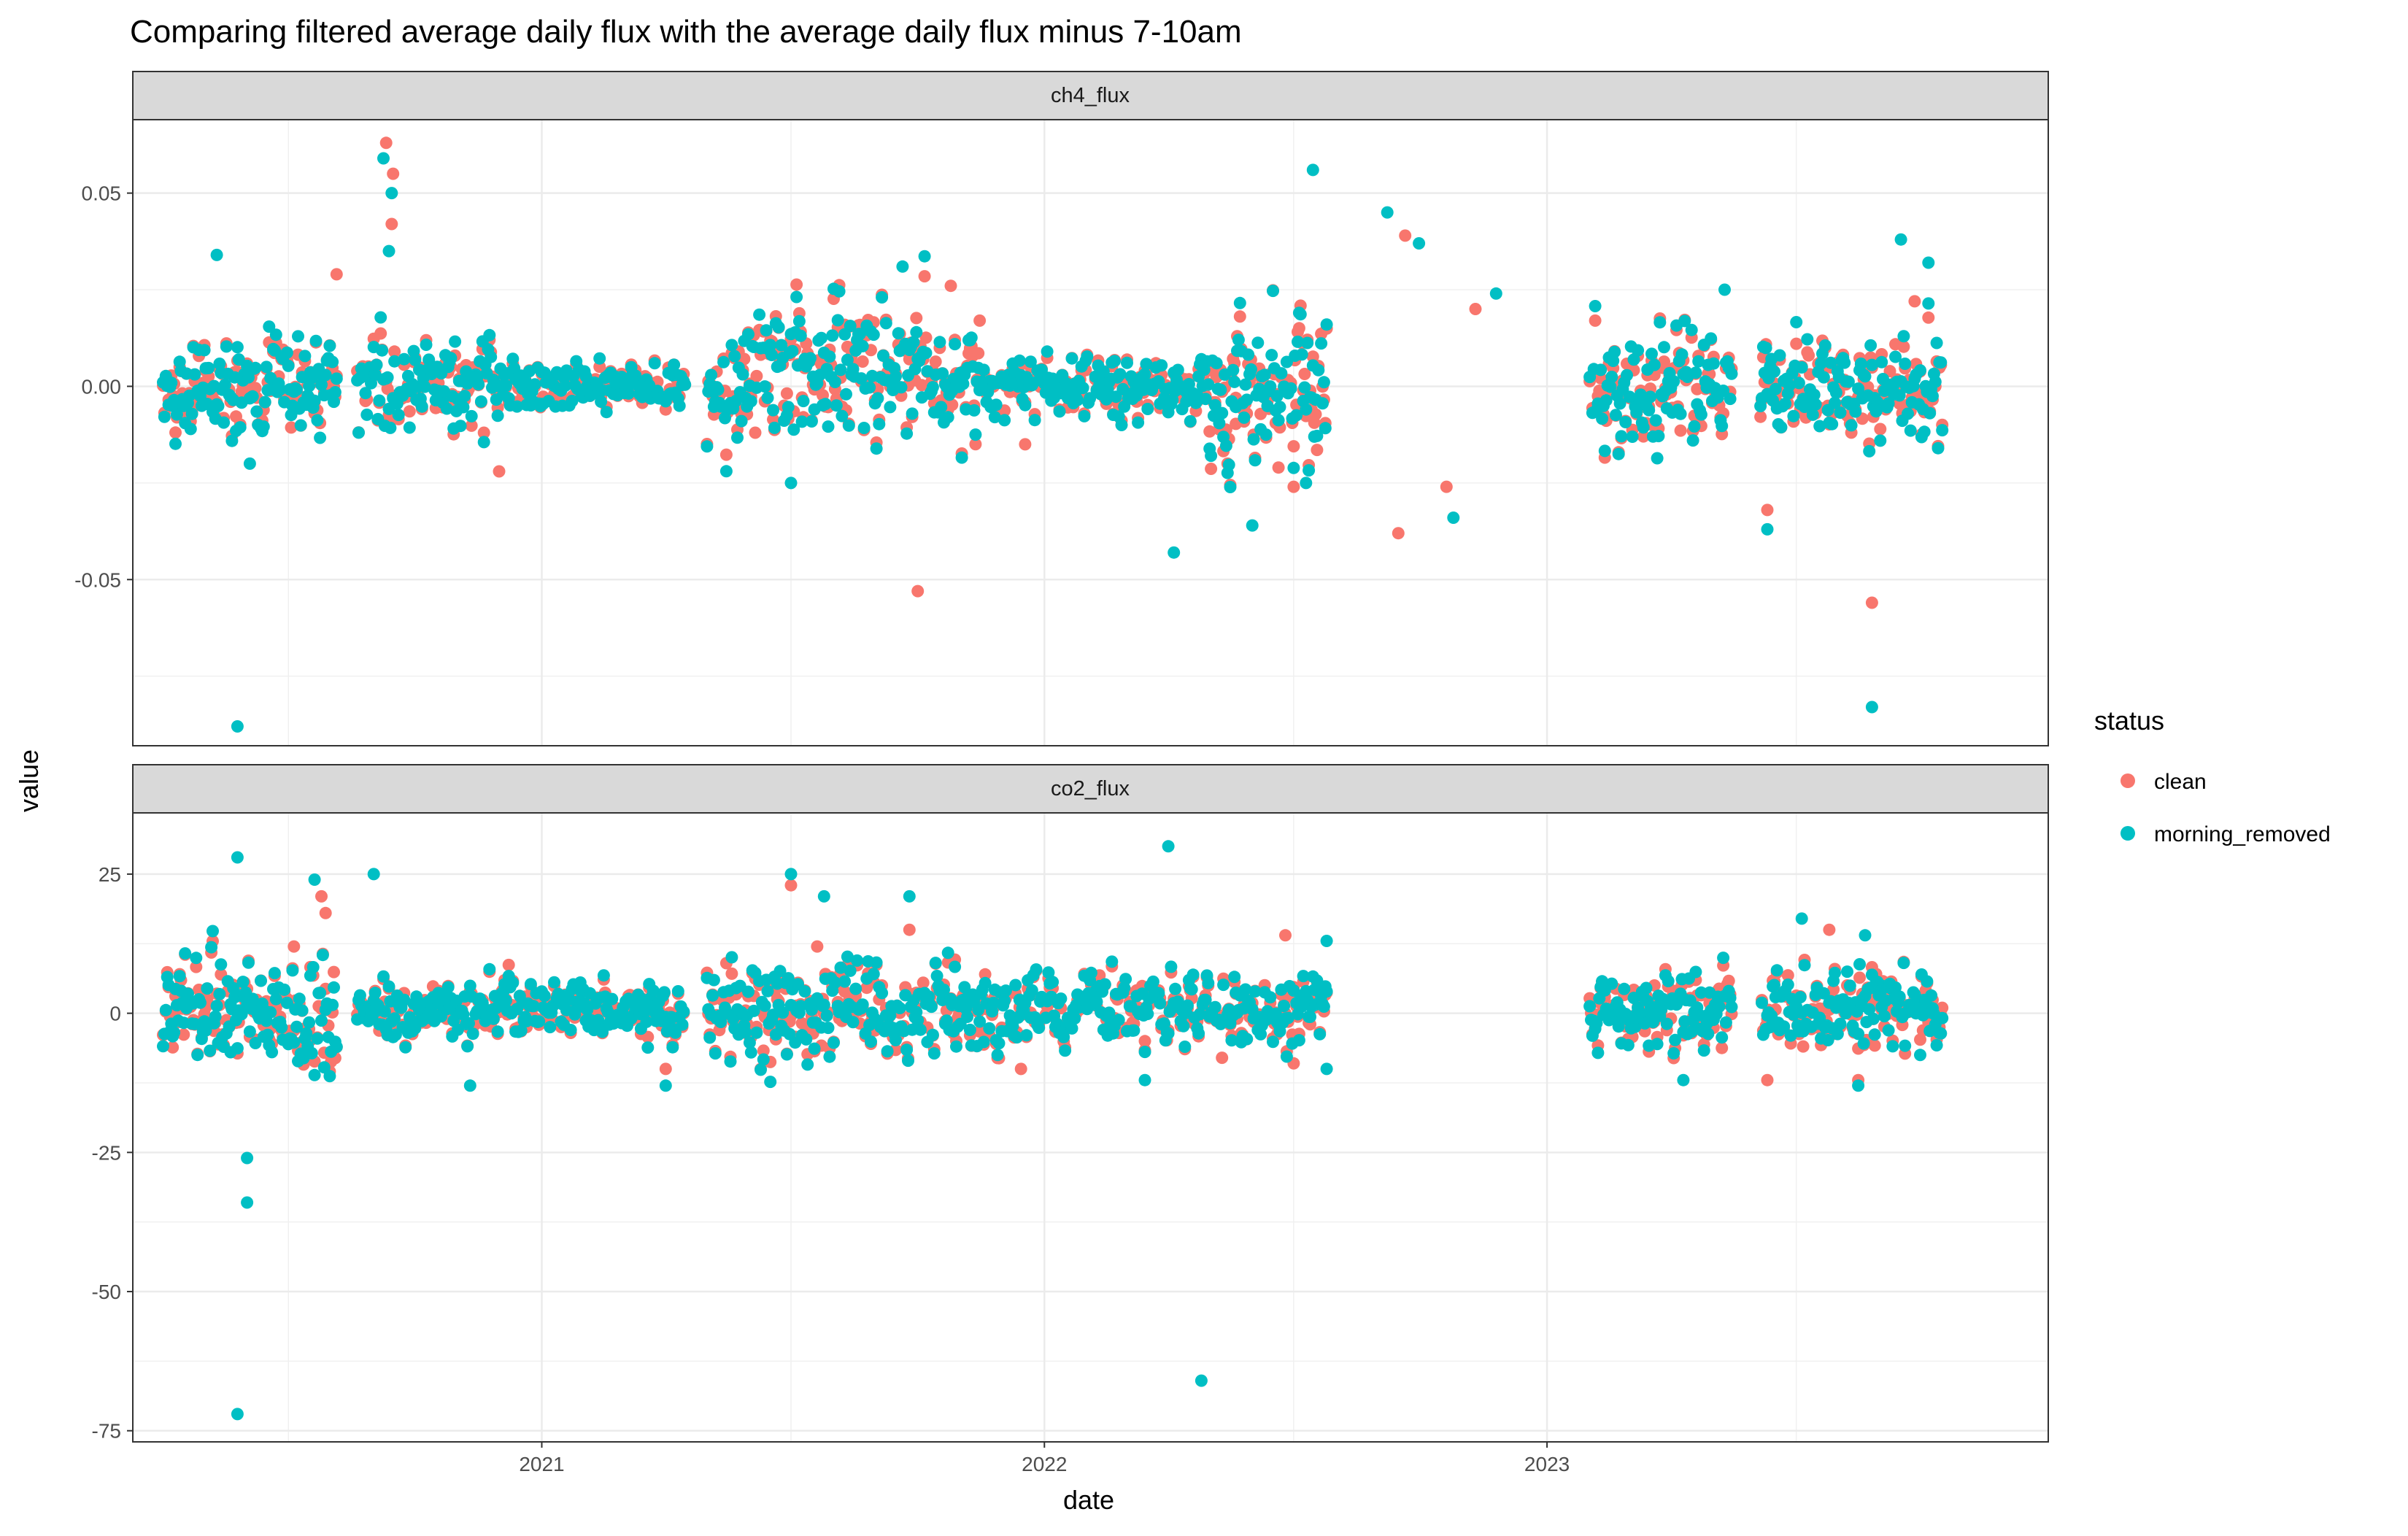 This screenshot has width=2408, height=1536. I want to click on strip-co2, so click(1090, 789).